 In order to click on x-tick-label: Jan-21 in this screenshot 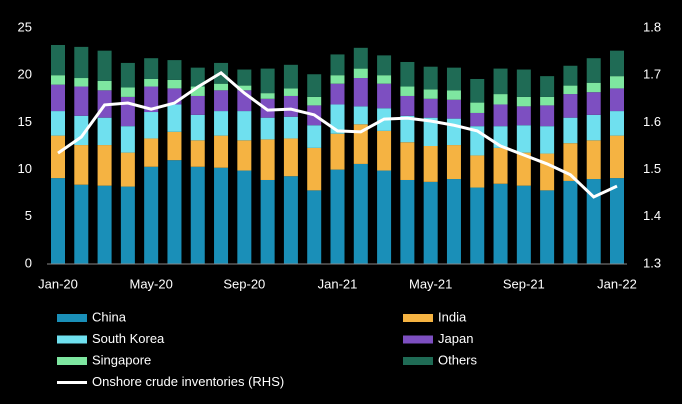, I will do `click(338, 283)`.